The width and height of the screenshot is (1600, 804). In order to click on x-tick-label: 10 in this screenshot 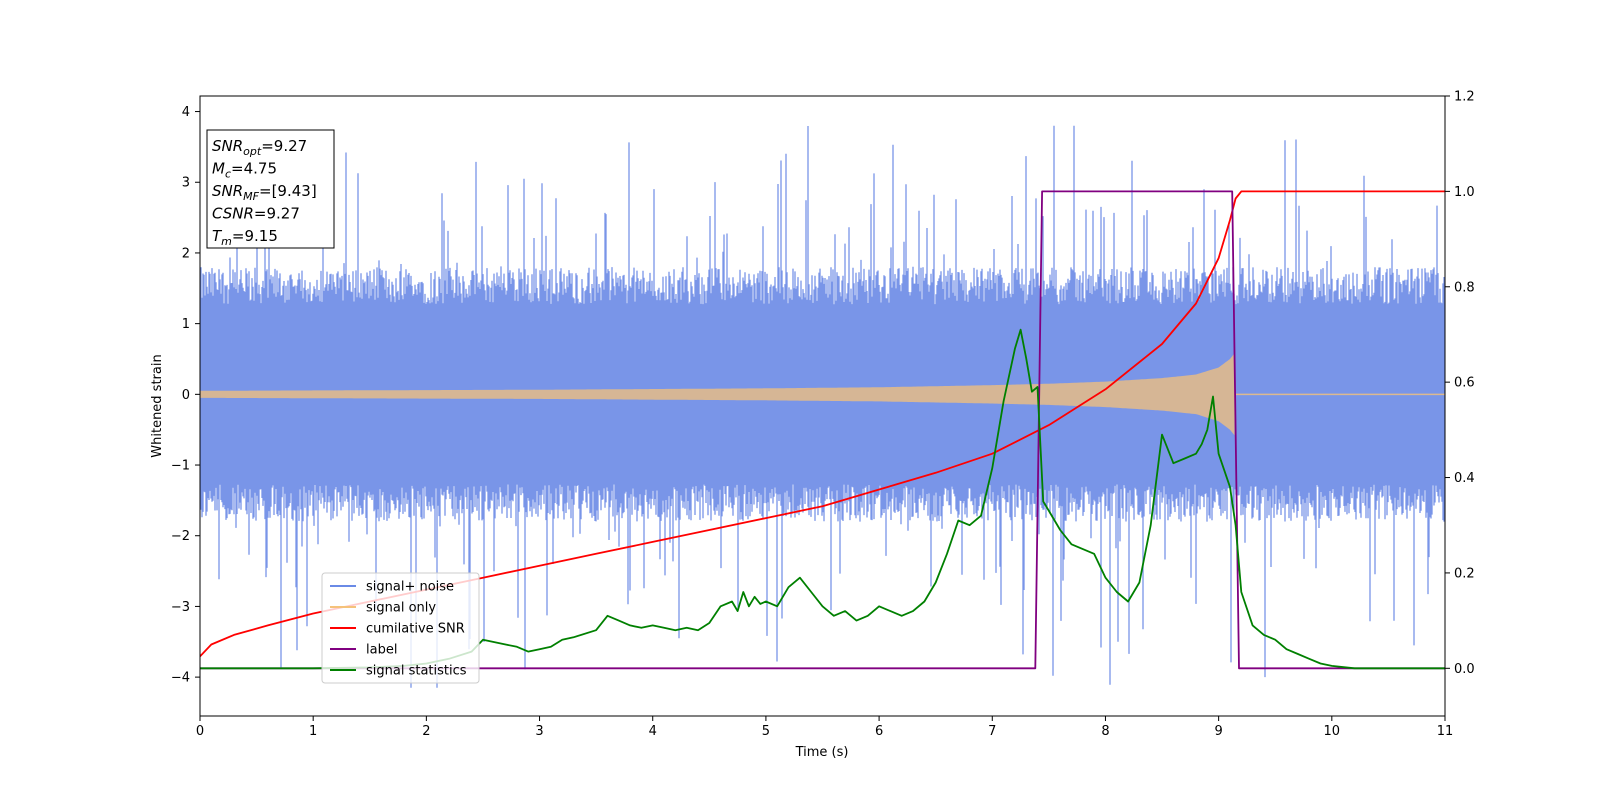, I will do `click(1332, 731)`.